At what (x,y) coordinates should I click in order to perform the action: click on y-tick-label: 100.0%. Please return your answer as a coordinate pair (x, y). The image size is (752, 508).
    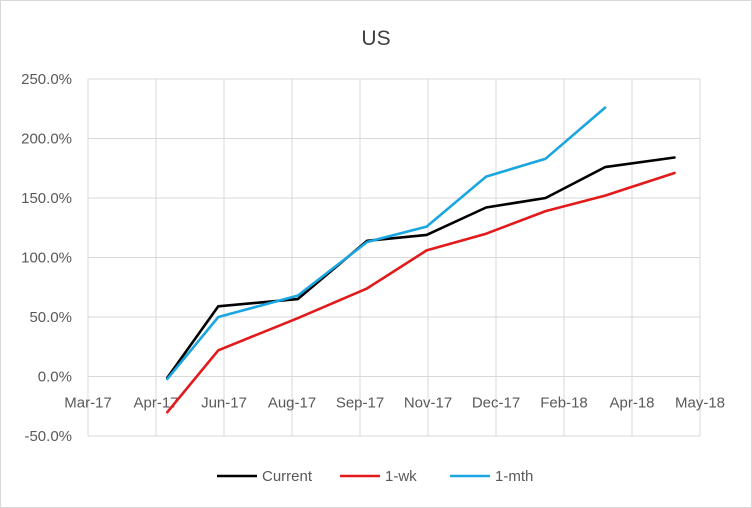
    Looking at the image, I should click on (46, 258).